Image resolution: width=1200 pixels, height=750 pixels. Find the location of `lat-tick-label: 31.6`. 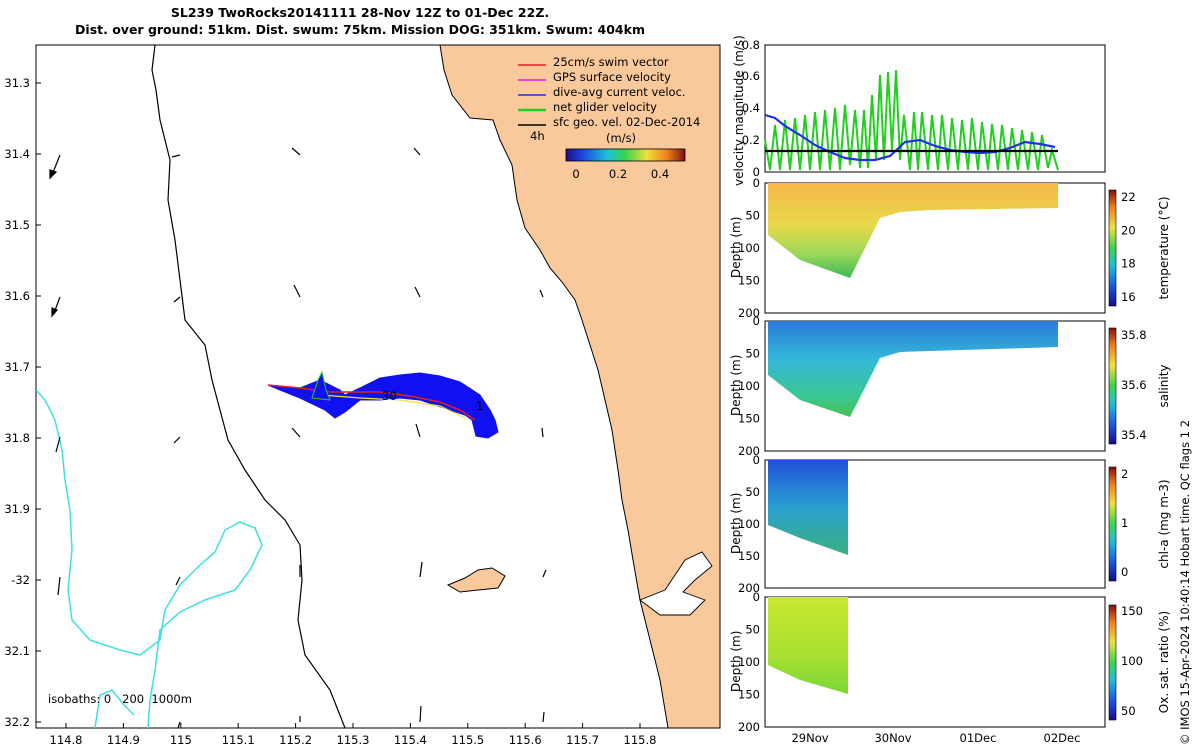

lat-tick-label: 31.6 is located at coordinates (17, 296).